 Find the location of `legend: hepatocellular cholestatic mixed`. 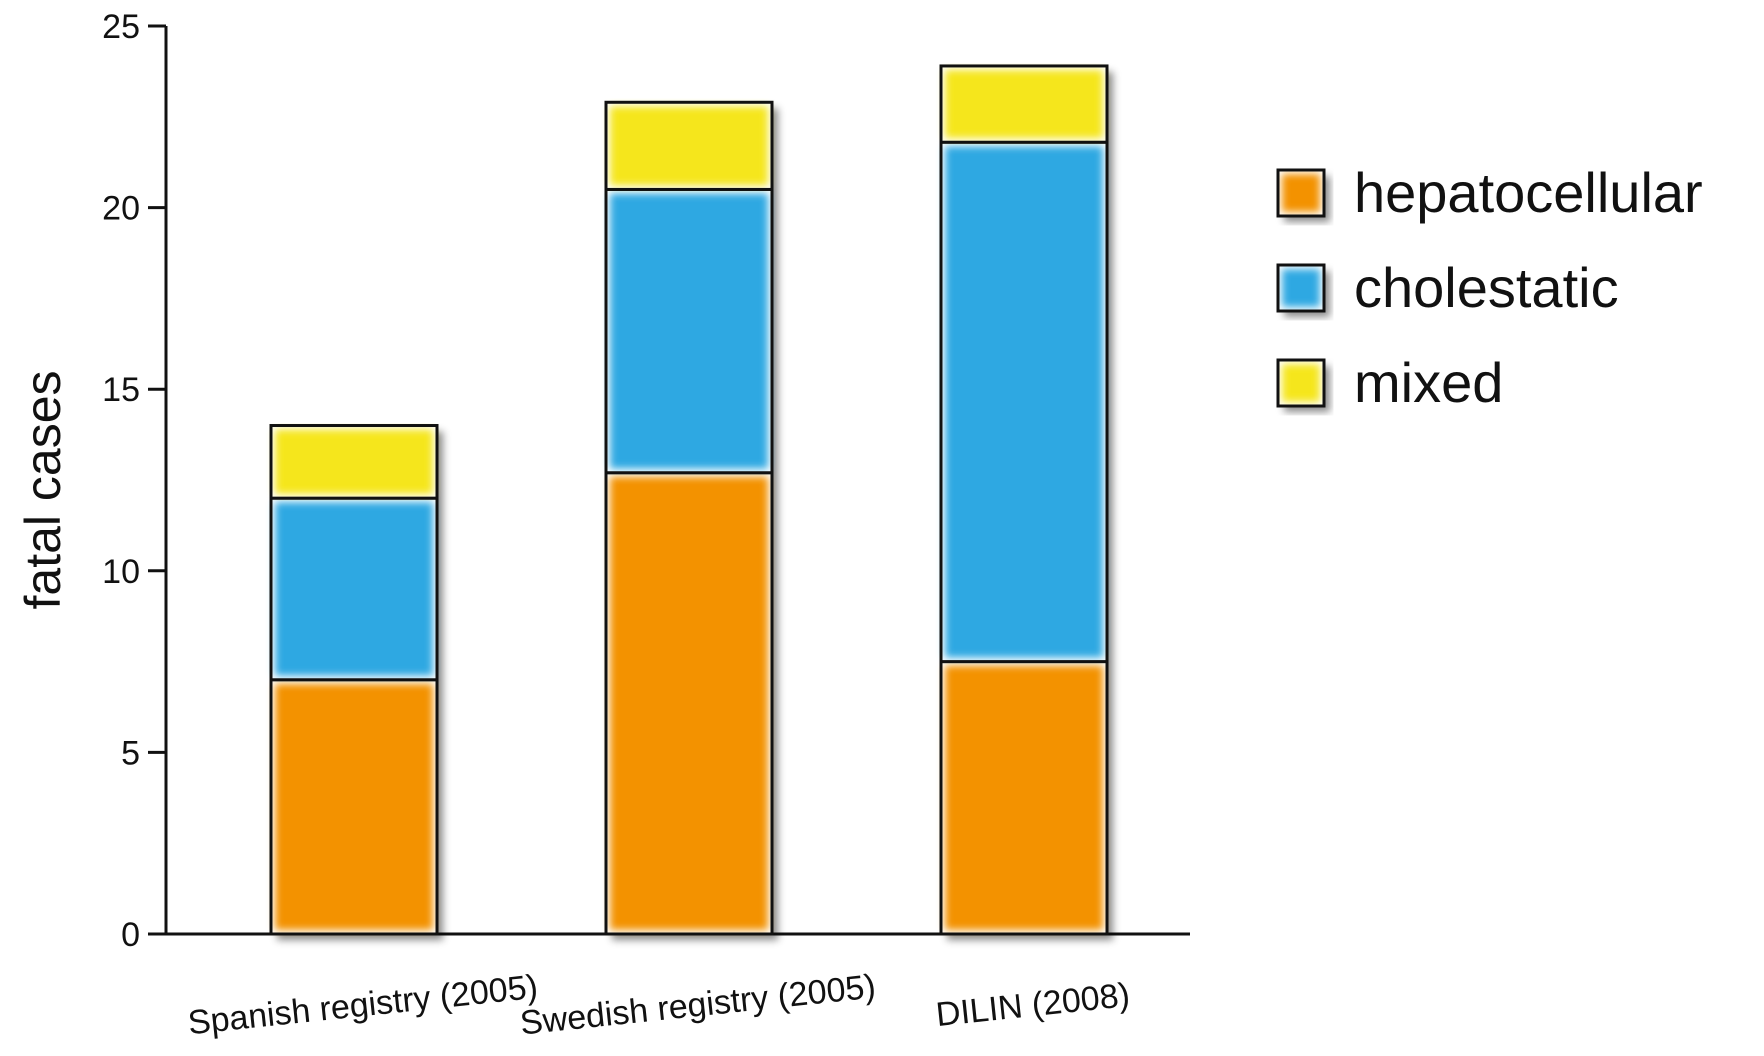

legend: hepatocellular cholestatic mixed is located at coordinates (1489, 287).